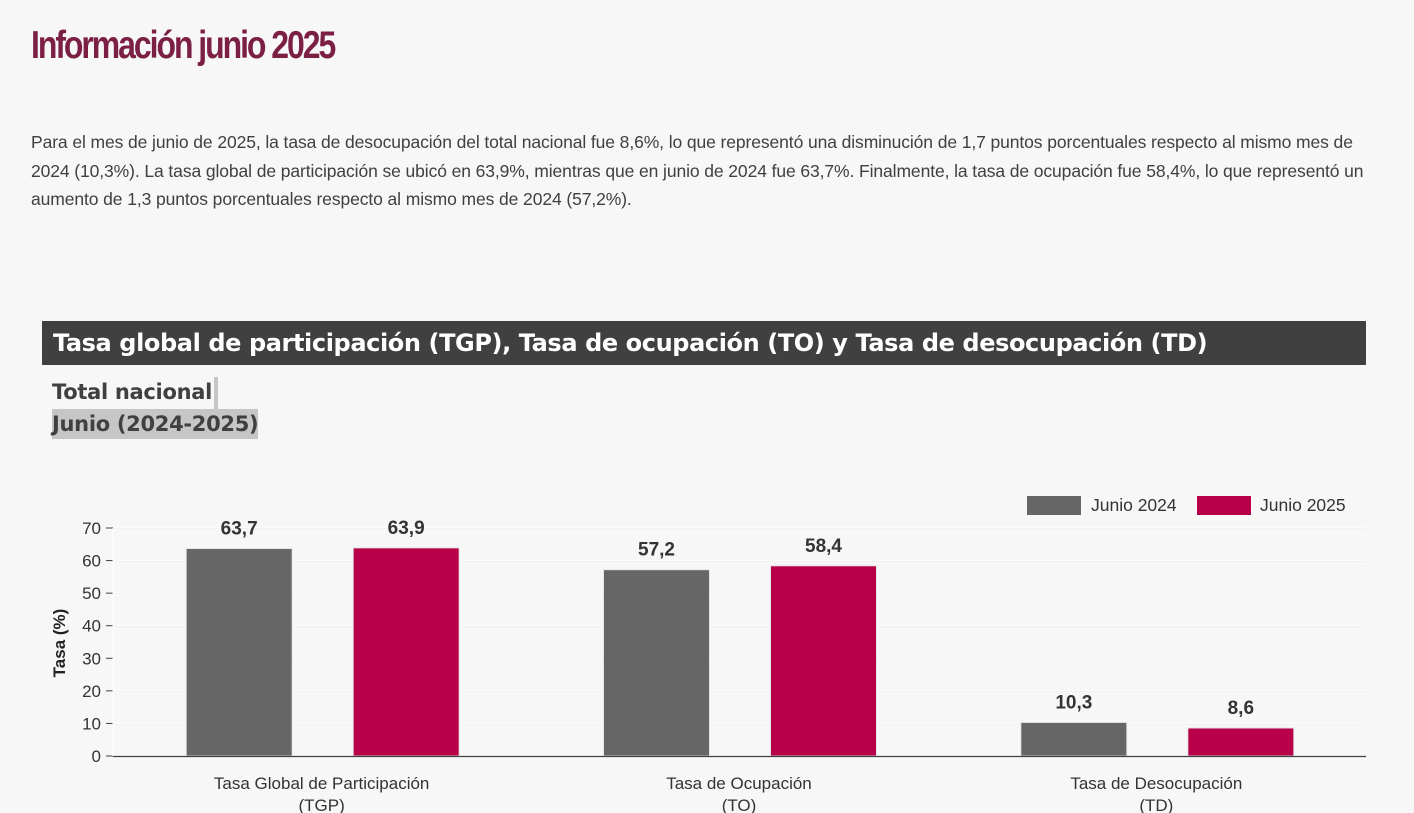  I want to click on x-tick-label: (TD), so click(1156, 804).